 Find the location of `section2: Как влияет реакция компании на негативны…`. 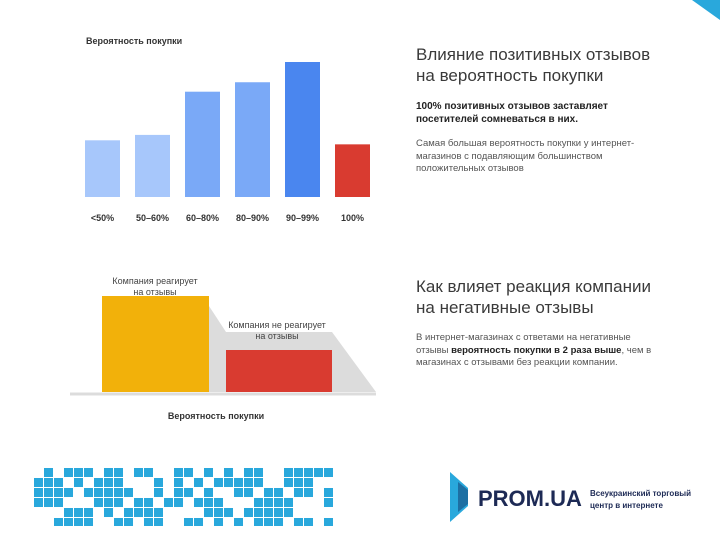

section2: Как влияет реакция компании на негативны… is located at coordinates (536, 323).